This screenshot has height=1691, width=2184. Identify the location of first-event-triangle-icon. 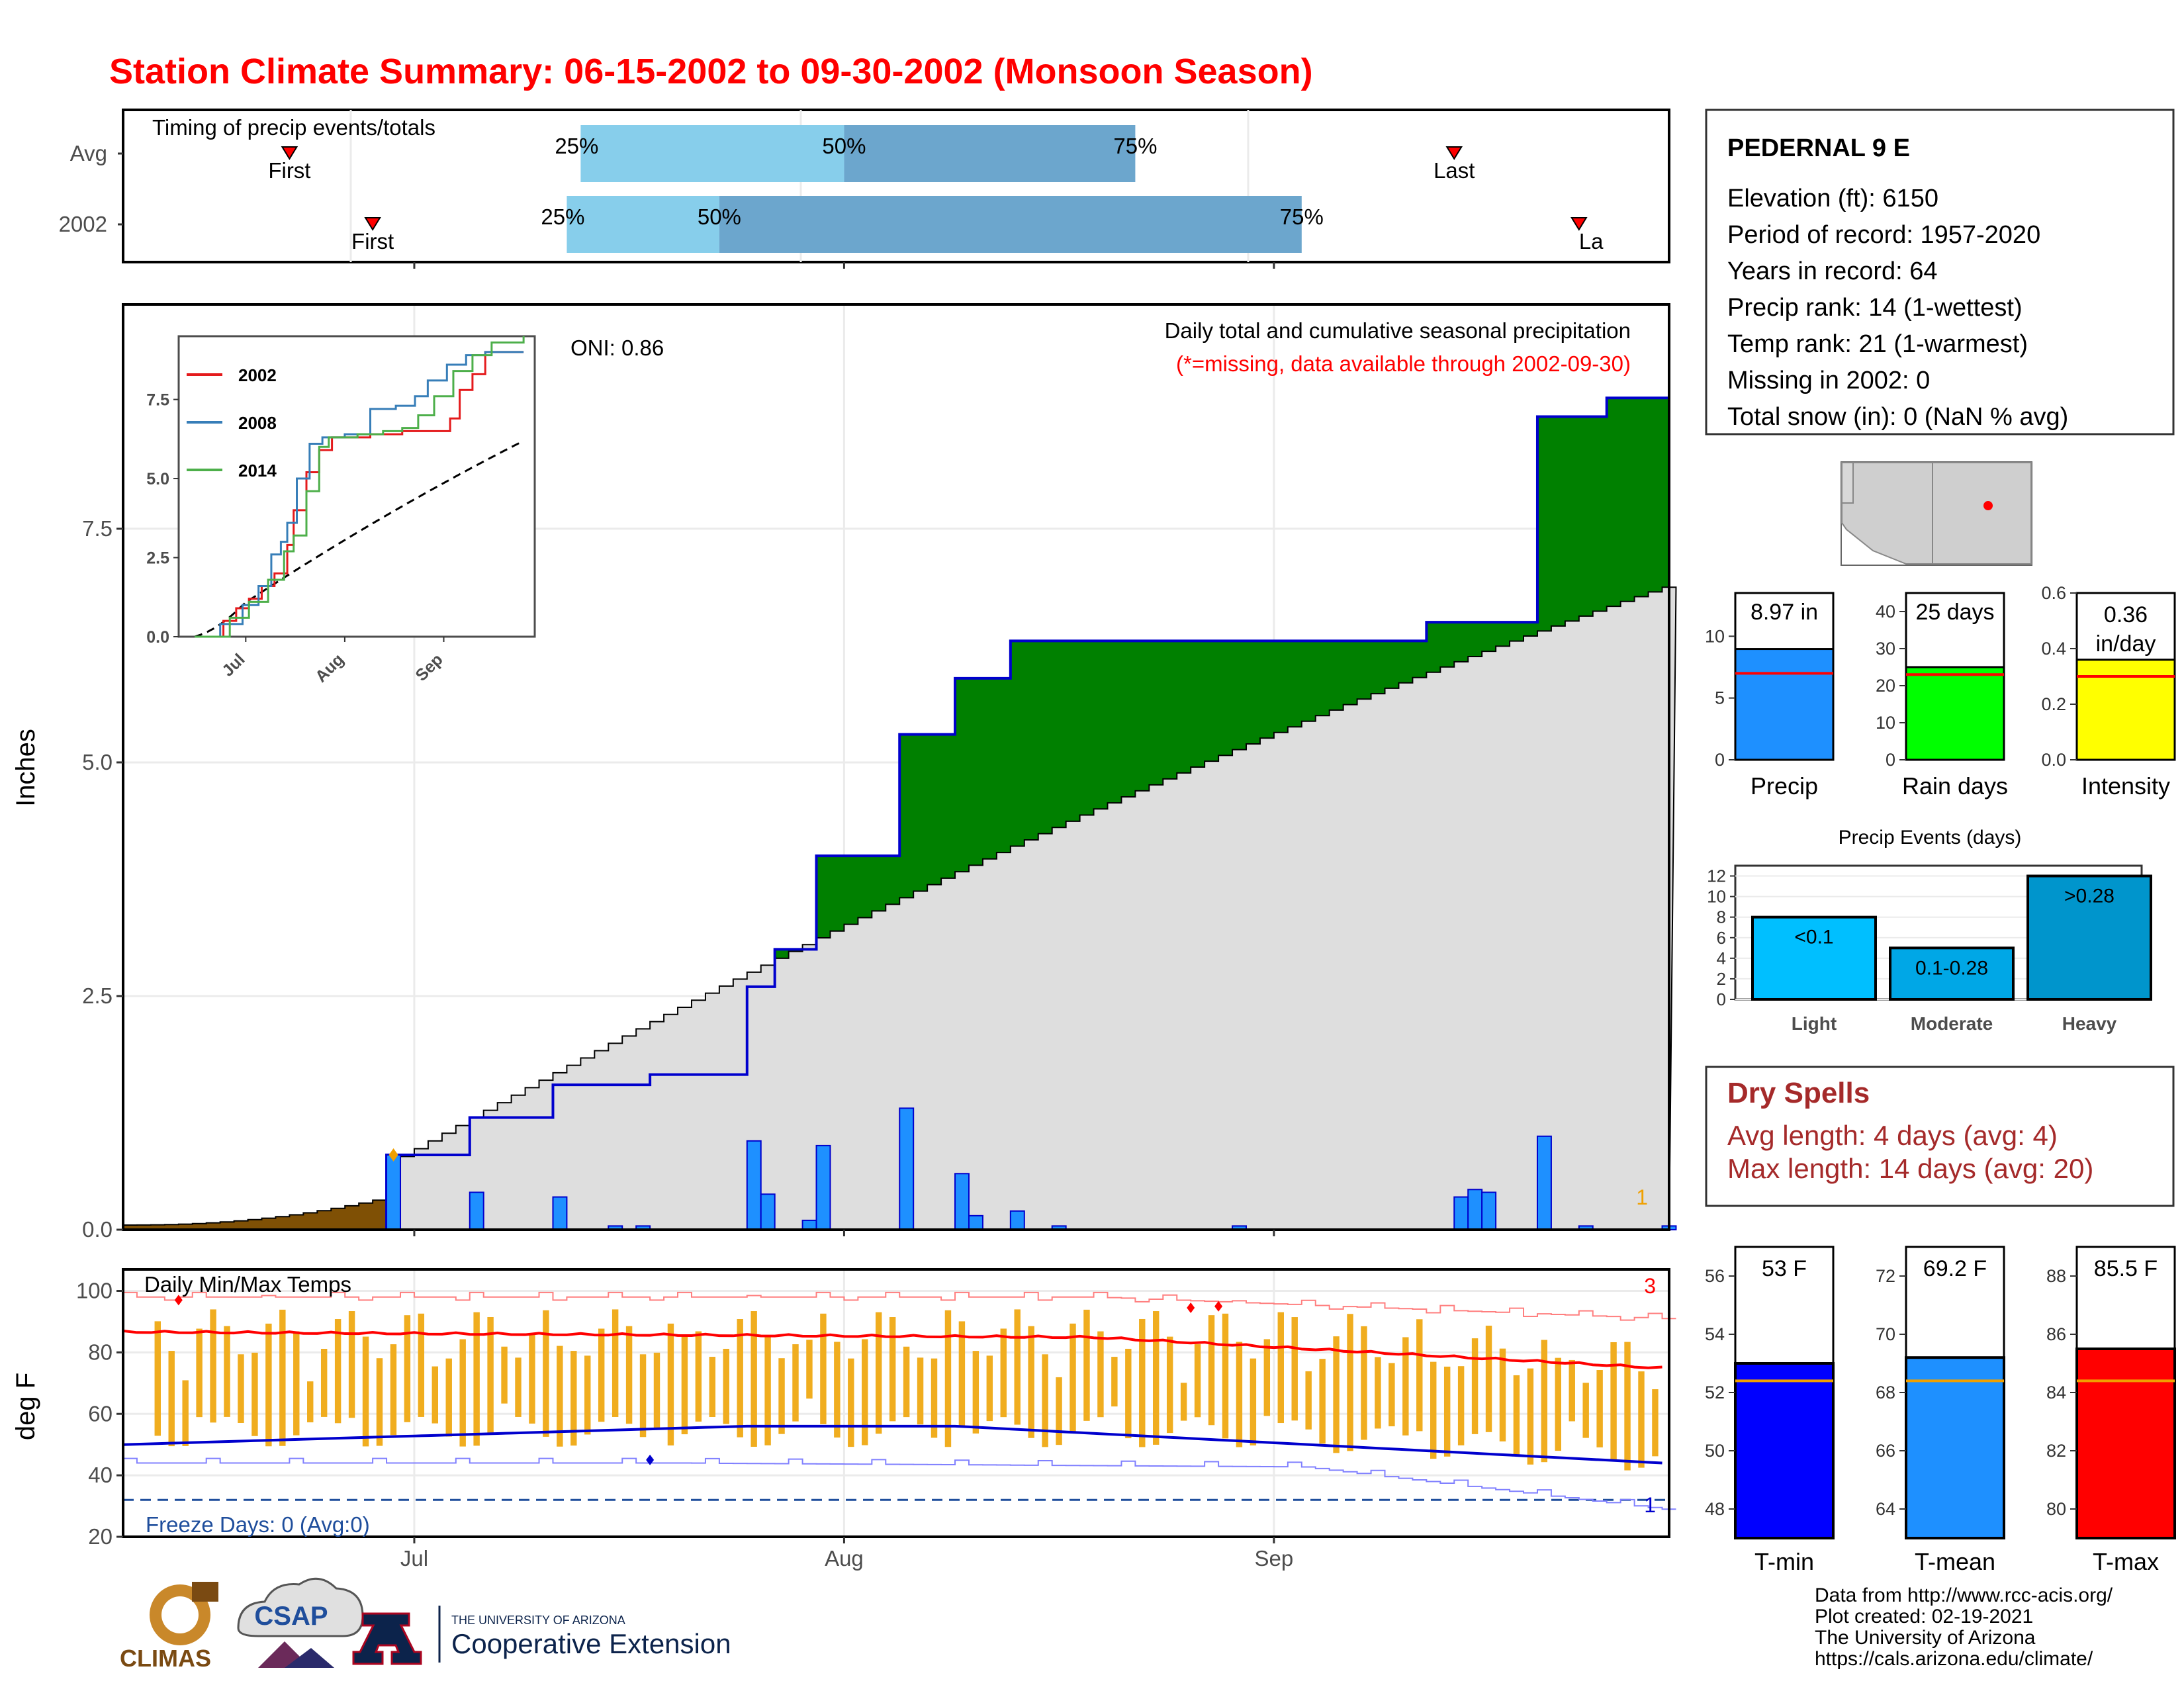
(289, 153).